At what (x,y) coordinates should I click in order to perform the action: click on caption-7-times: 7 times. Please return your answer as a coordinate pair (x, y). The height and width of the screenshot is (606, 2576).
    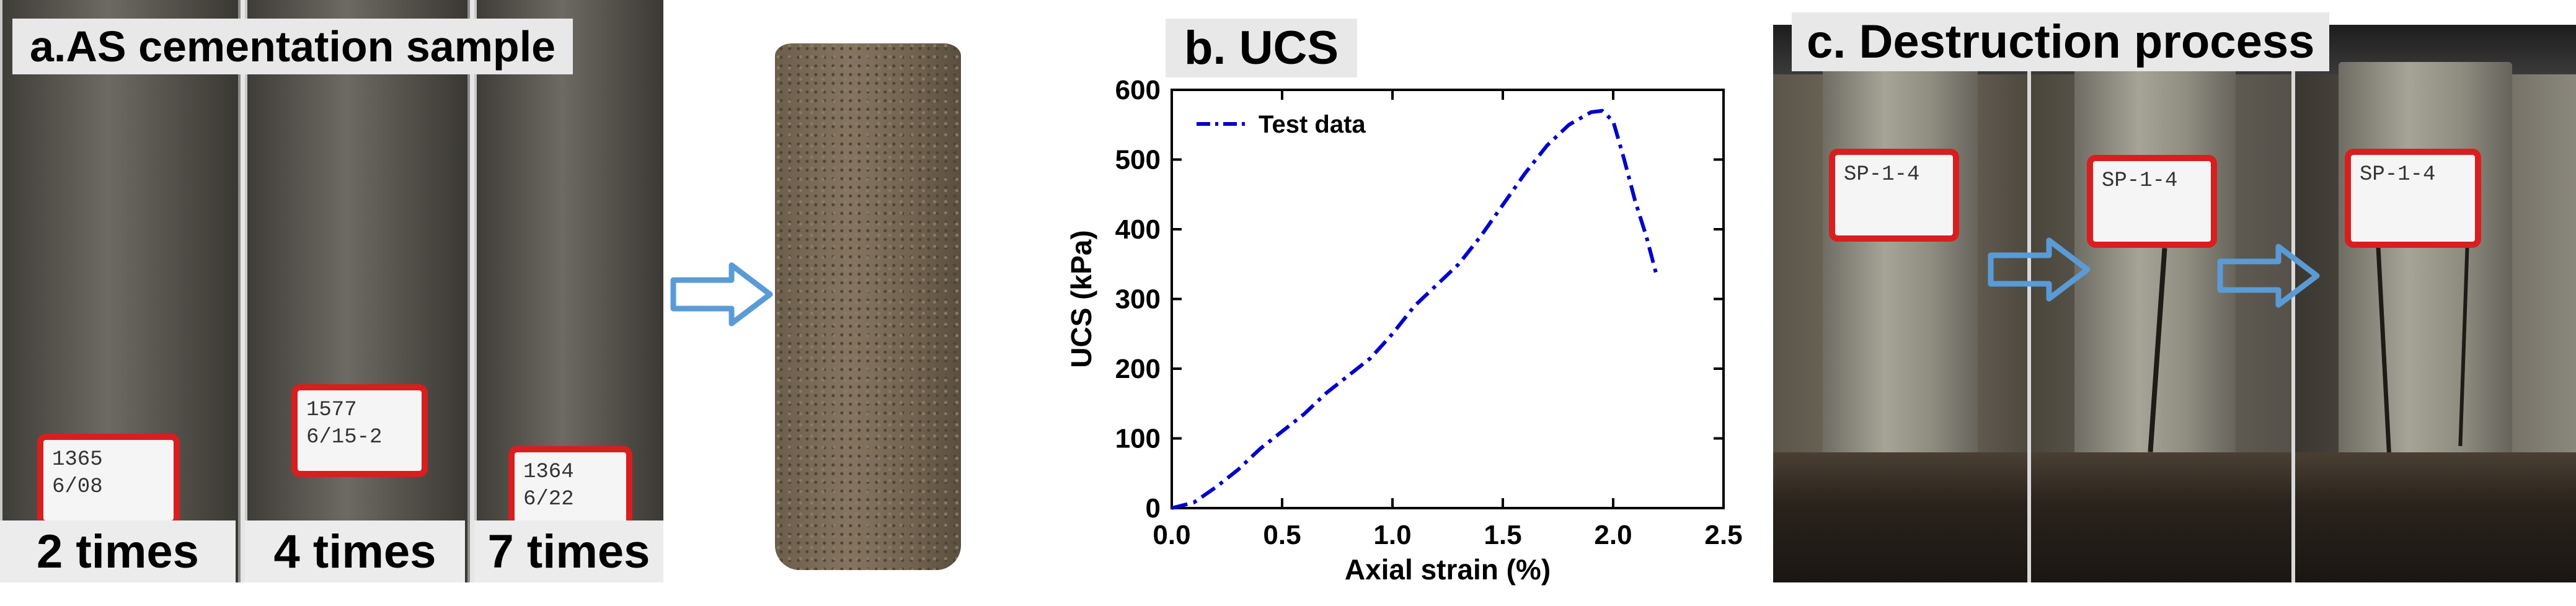
    Looking at the image, I should click on (568, 551).